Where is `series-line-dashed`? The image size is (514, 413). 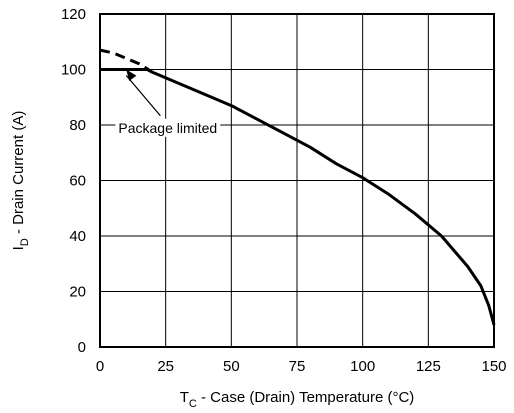 series-line-dashed is located at coordinates (126, 61).